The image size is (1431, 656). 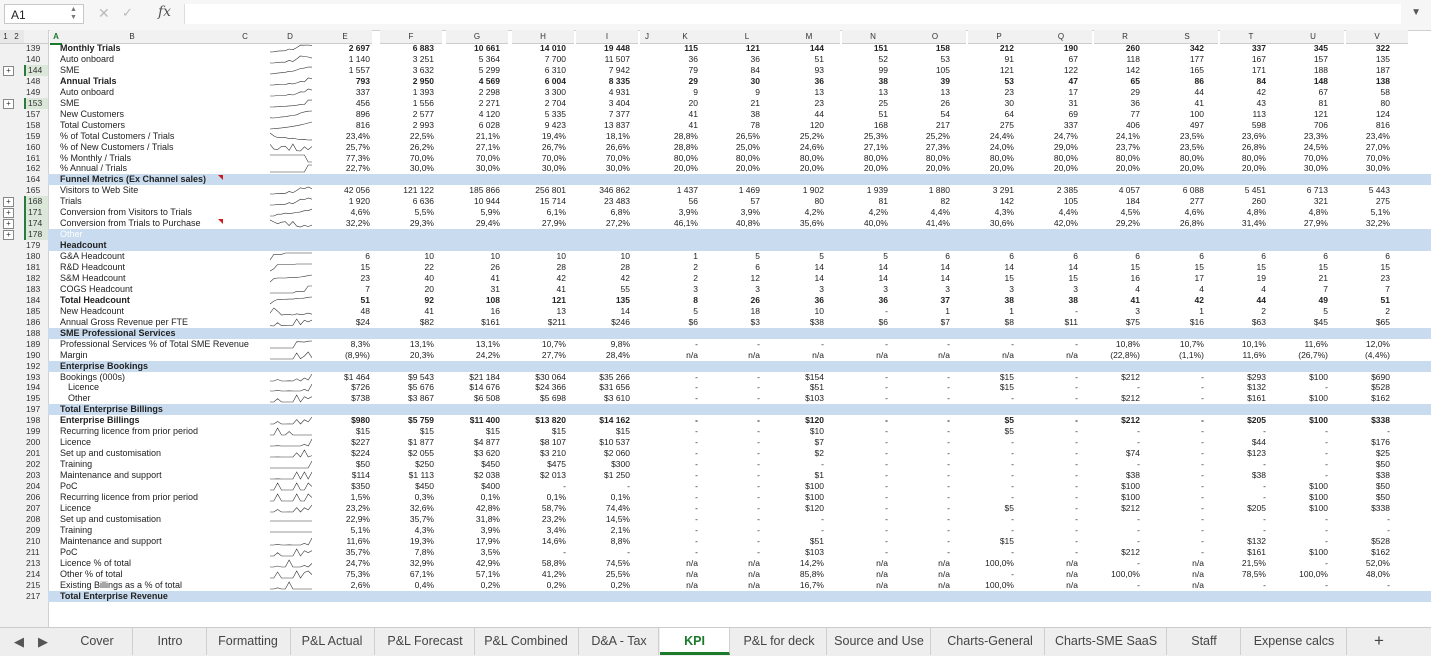 I want to click on formula-input, so click(x=792, y=14).